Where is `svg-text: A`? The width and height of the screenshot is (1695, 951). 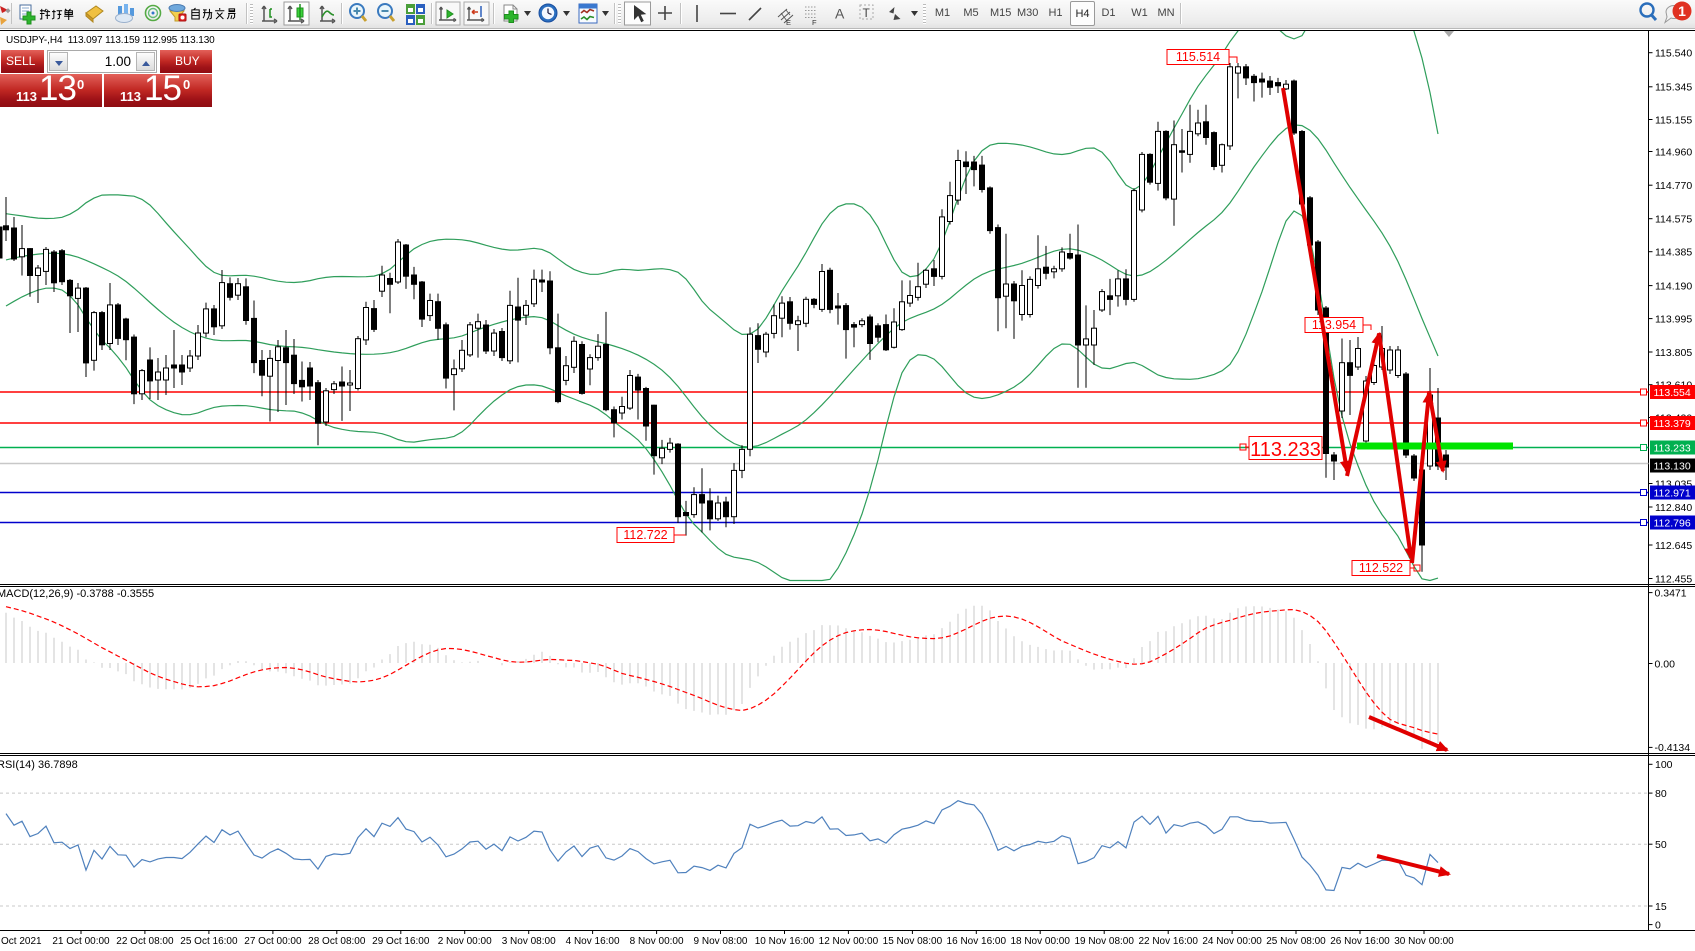 svg-text: A is located at coordinates (840, 14).